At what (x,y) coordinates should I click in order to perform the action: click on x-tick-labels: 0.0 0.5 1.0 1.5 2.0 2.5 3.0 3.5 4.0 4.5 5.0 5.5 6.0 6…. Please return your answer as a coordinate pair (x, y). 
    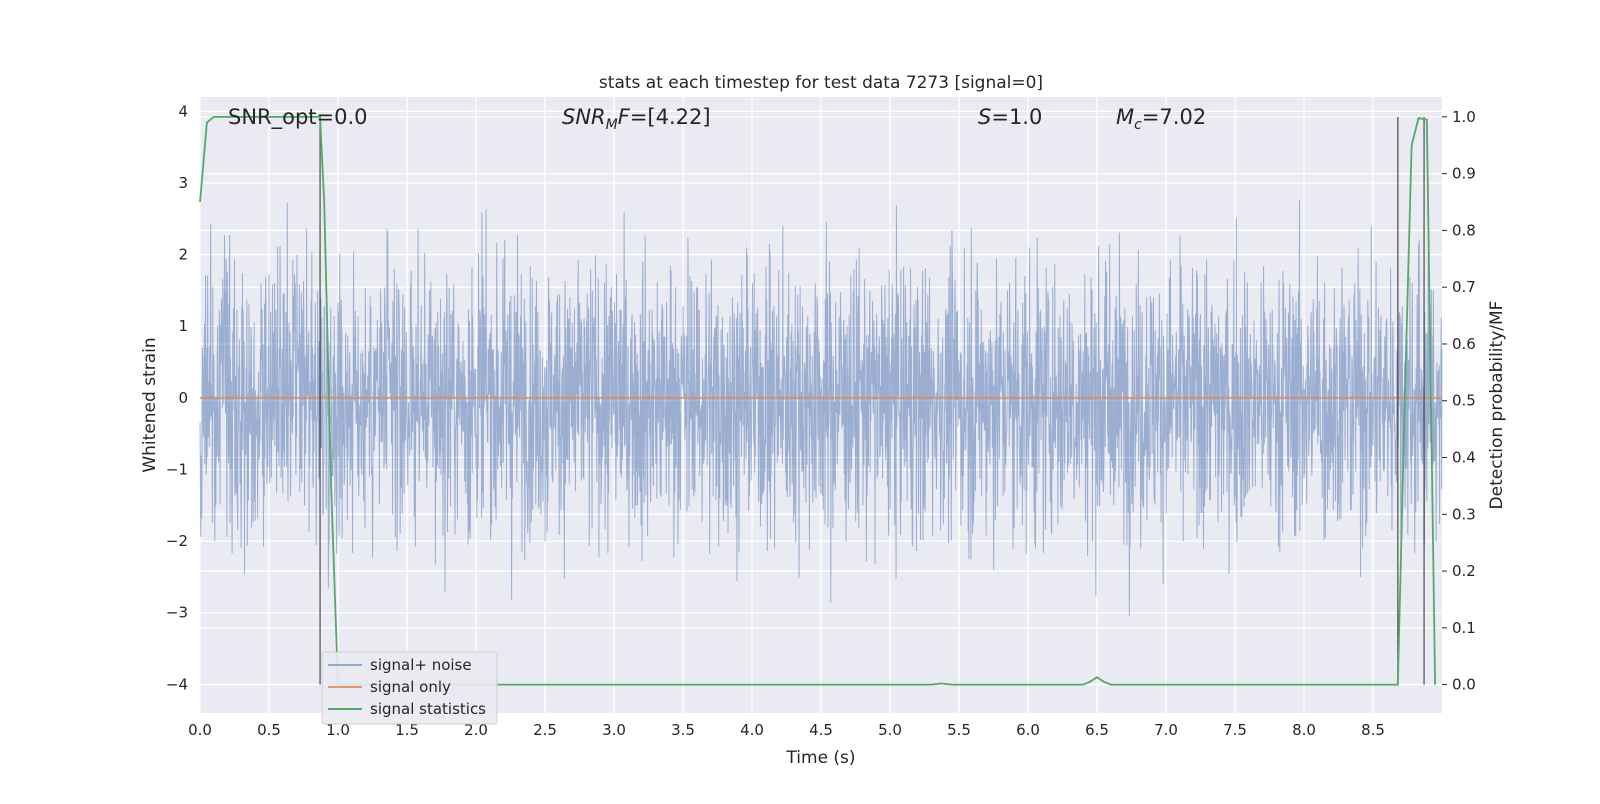
    Looking at the image, I should click on (786, 730).